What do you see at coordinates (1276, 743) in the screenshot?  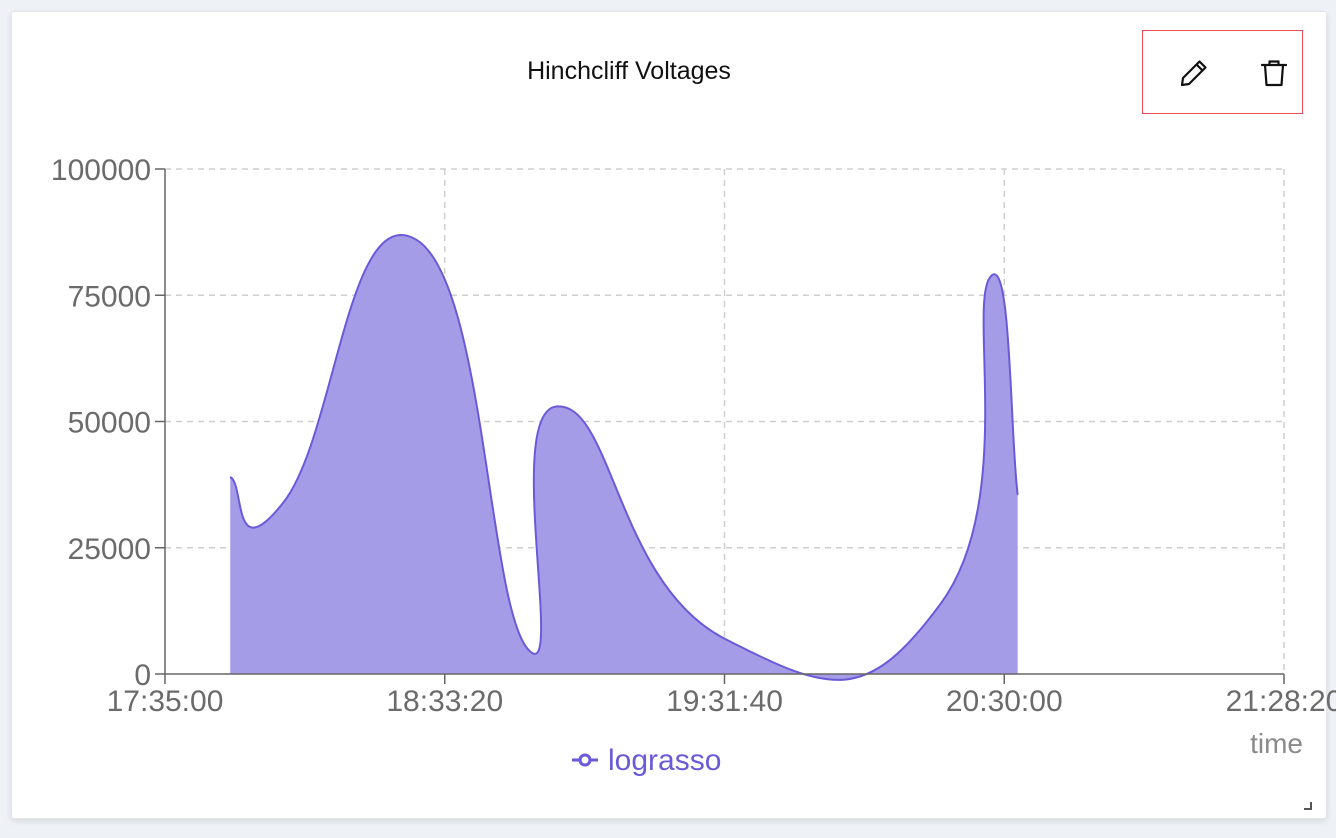 I see `x-axis-label: time` at bounding box center [1276, 743].